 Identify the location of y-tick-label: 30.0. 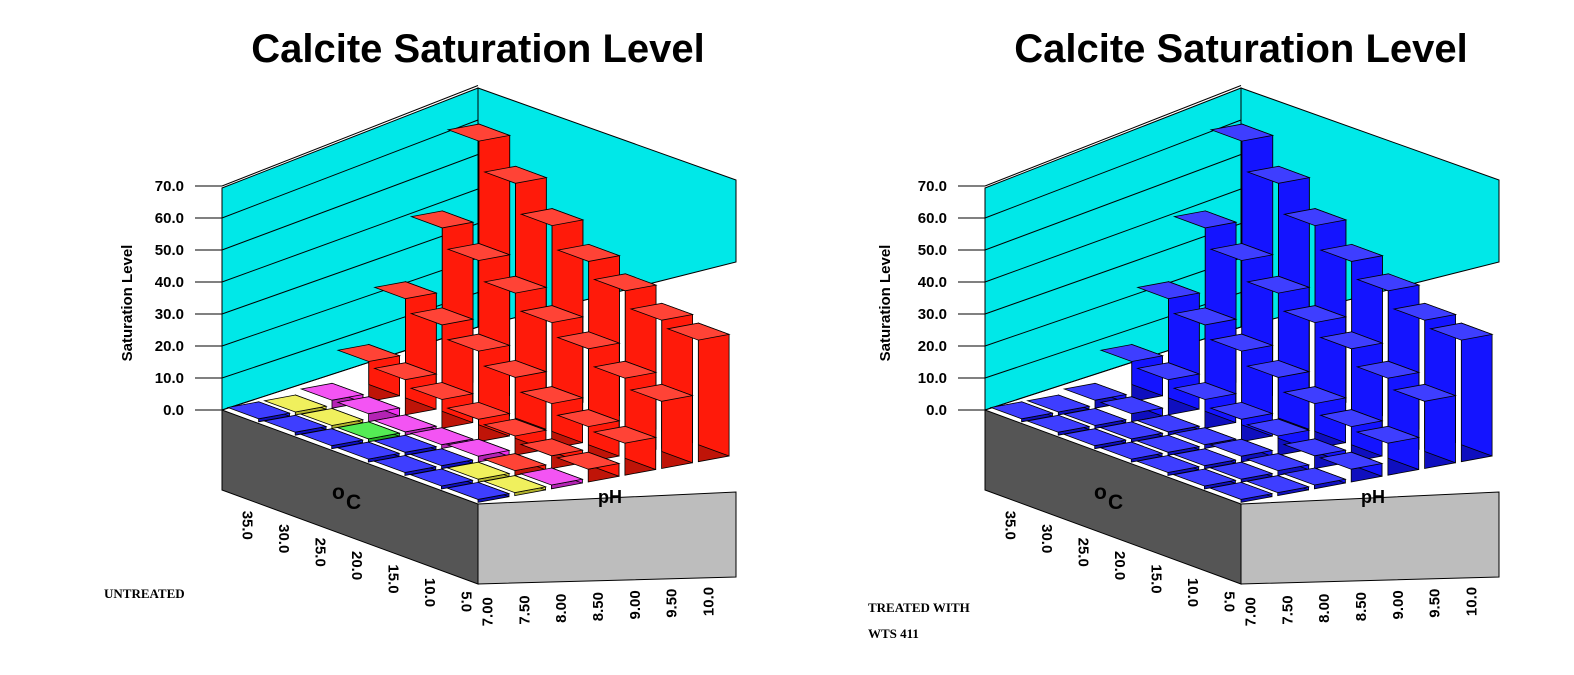
(932, 314).